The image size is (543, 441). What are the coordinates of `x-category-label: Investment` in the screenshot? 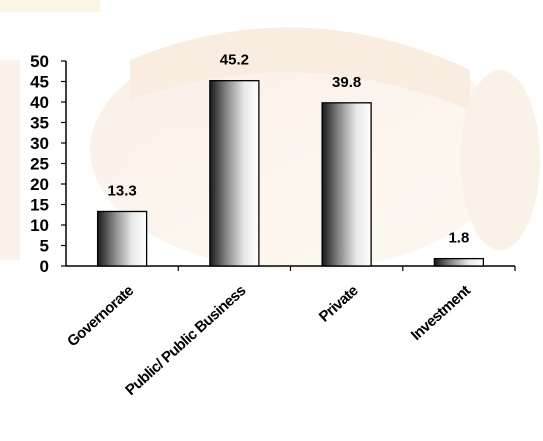 It's located at (441, 313).